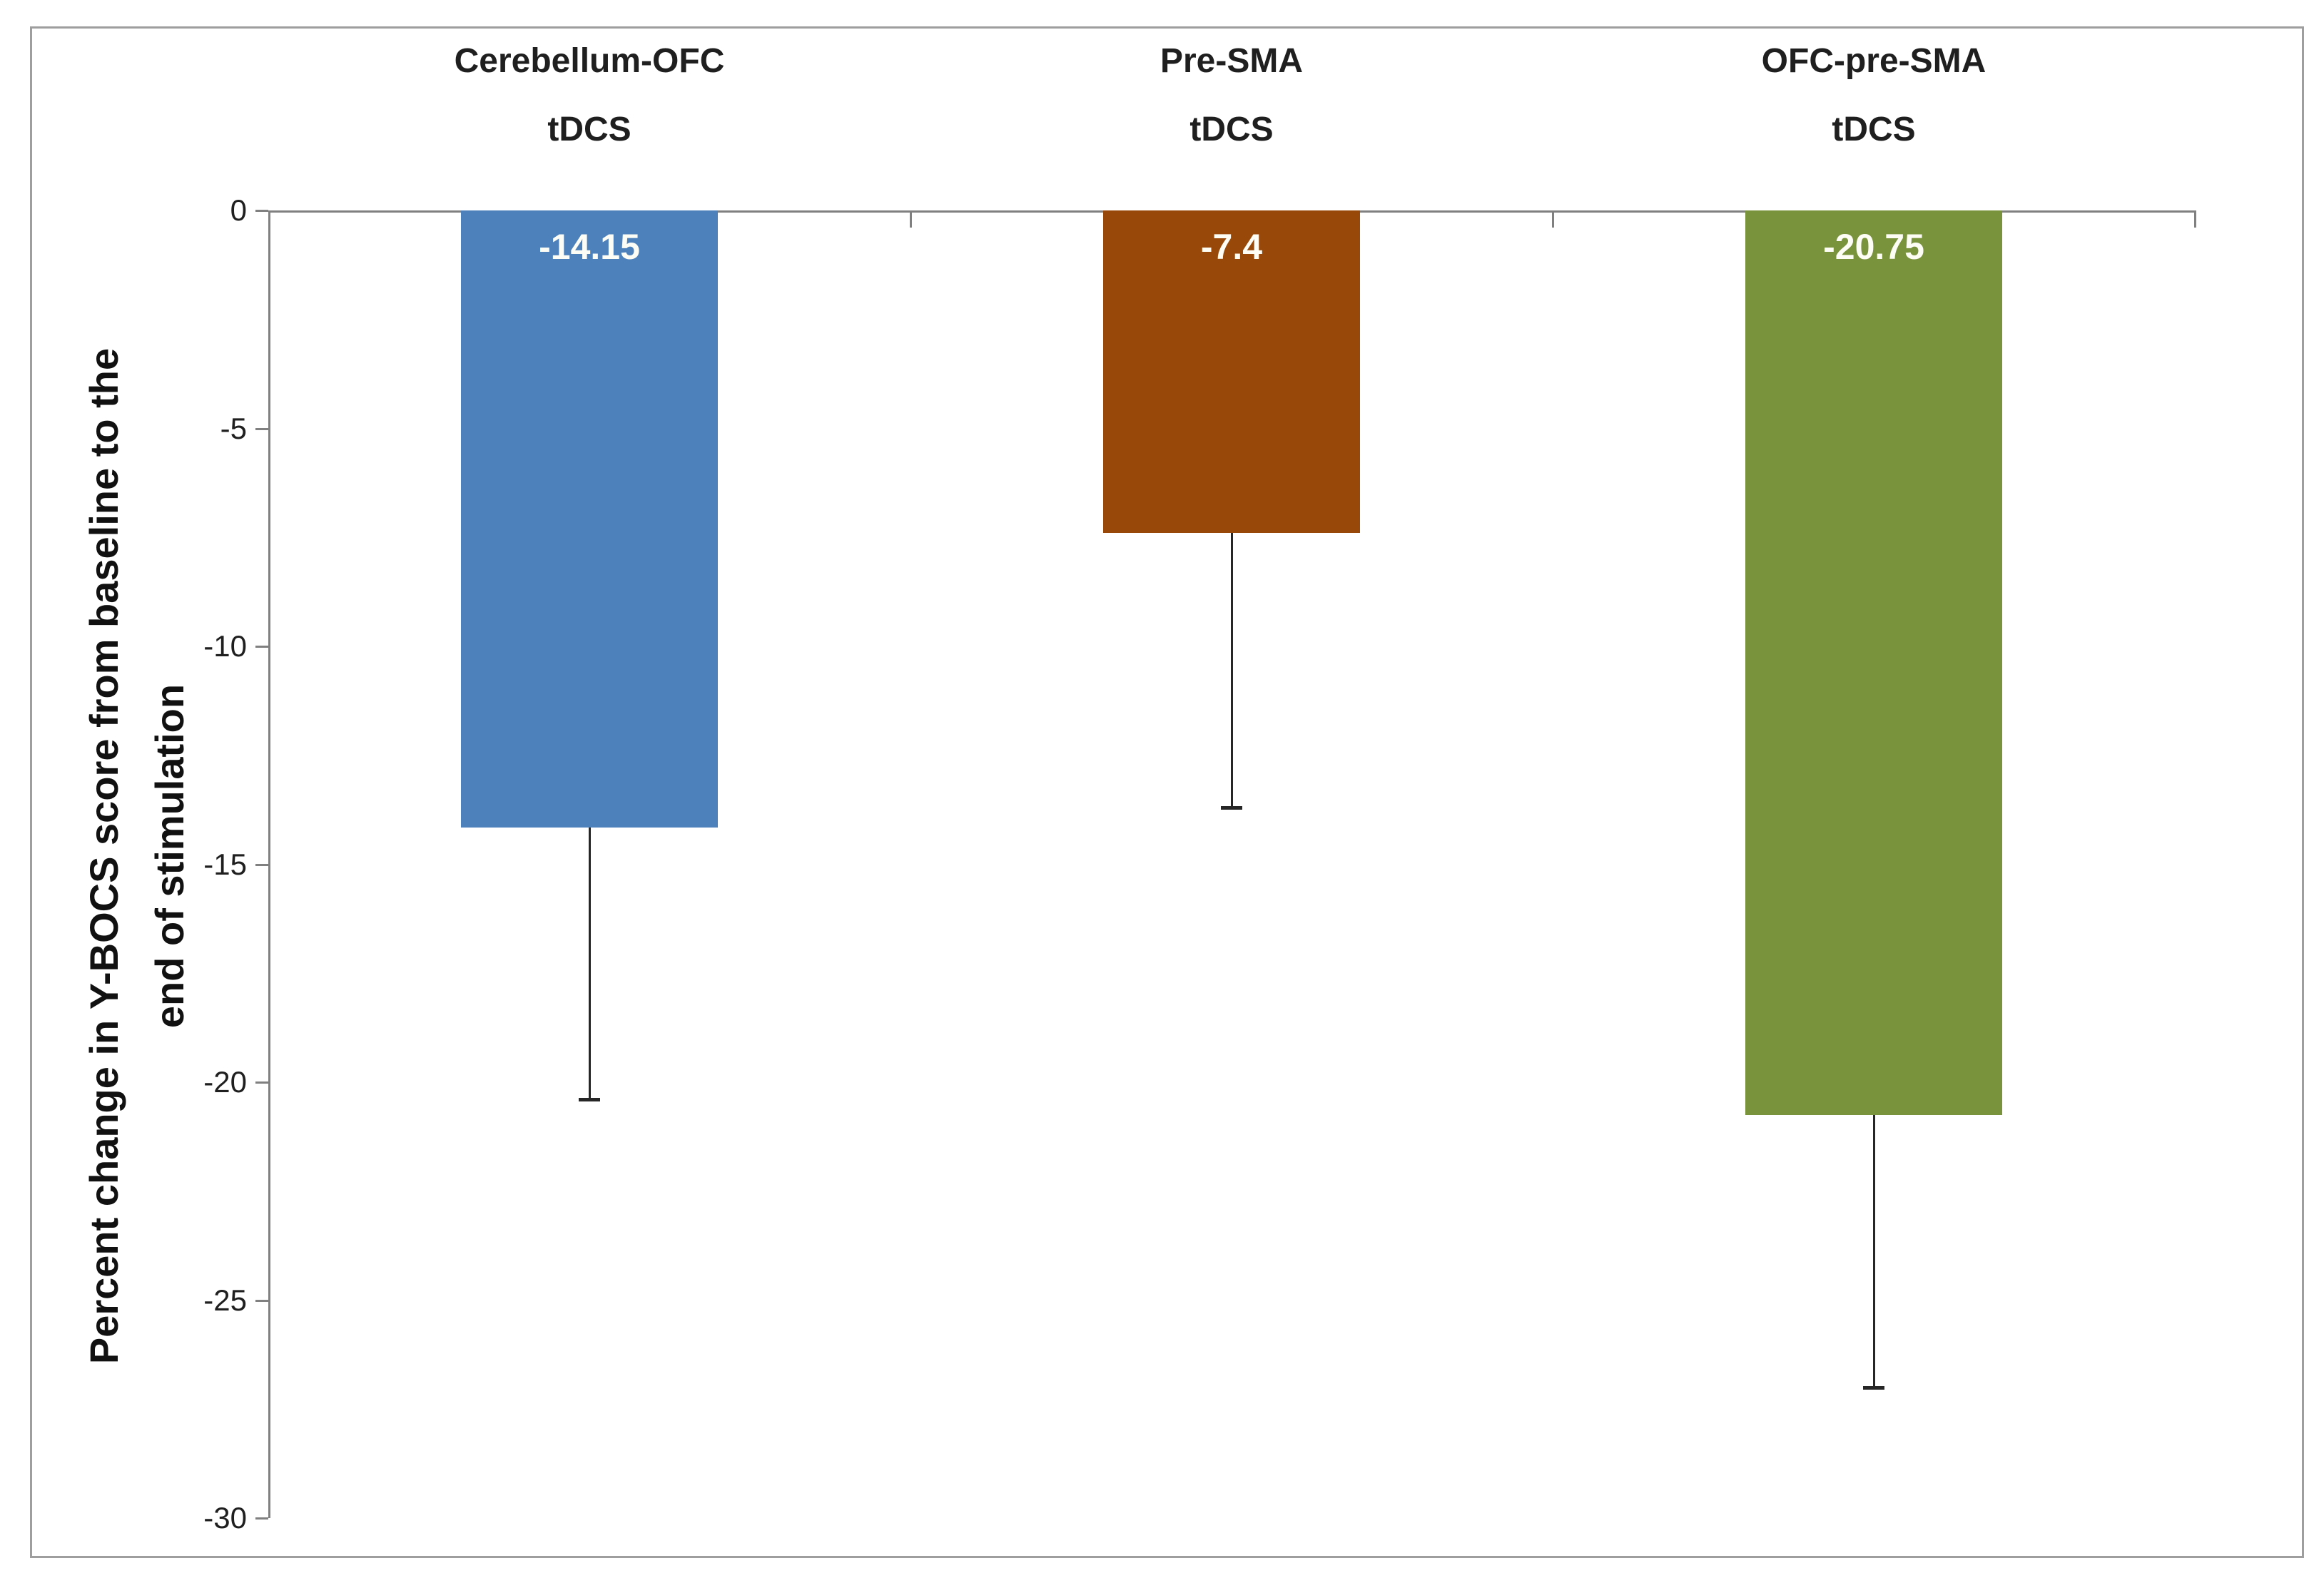  What do you see at coordinates (238, 210) in the screenshot?
I see `y-axis-tick-label: 0` at bounding box center [238, 210].